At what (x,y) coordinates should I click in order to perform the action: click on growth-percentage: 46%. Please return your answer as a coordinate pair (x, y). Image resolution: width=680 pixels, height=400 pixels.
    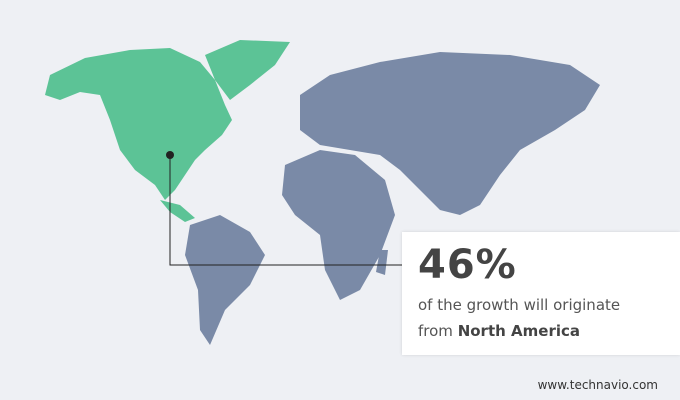
    Looking at the image, I should click on (467, 265).